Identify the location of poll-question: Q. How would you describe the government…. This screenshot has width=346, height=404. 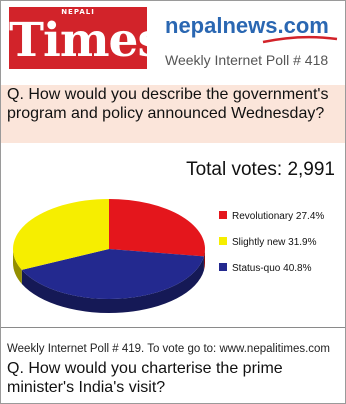
(168, 104).